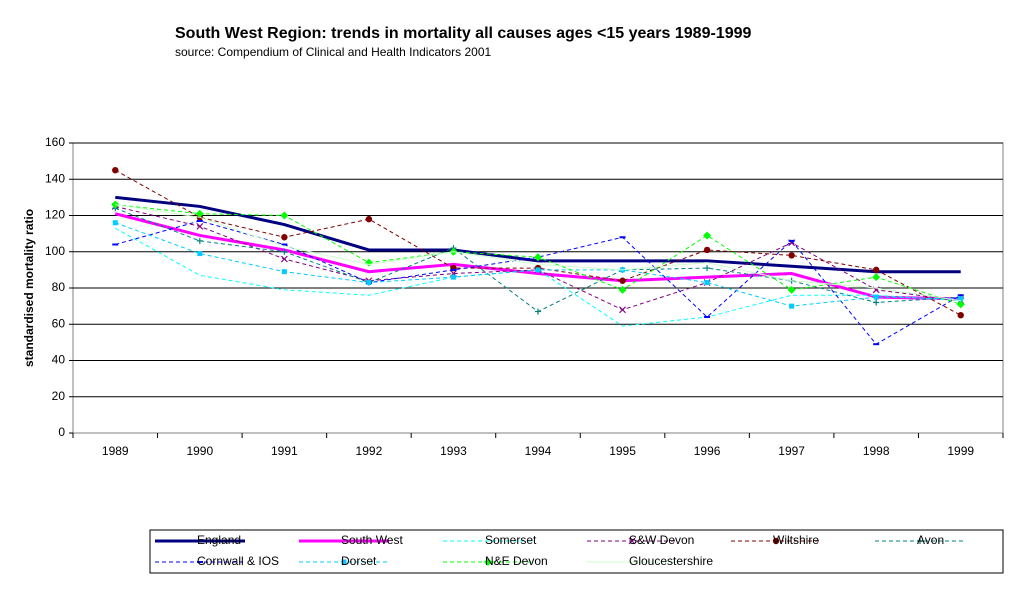  I want to click on x-tick-label: 1998, so click(876, 451).